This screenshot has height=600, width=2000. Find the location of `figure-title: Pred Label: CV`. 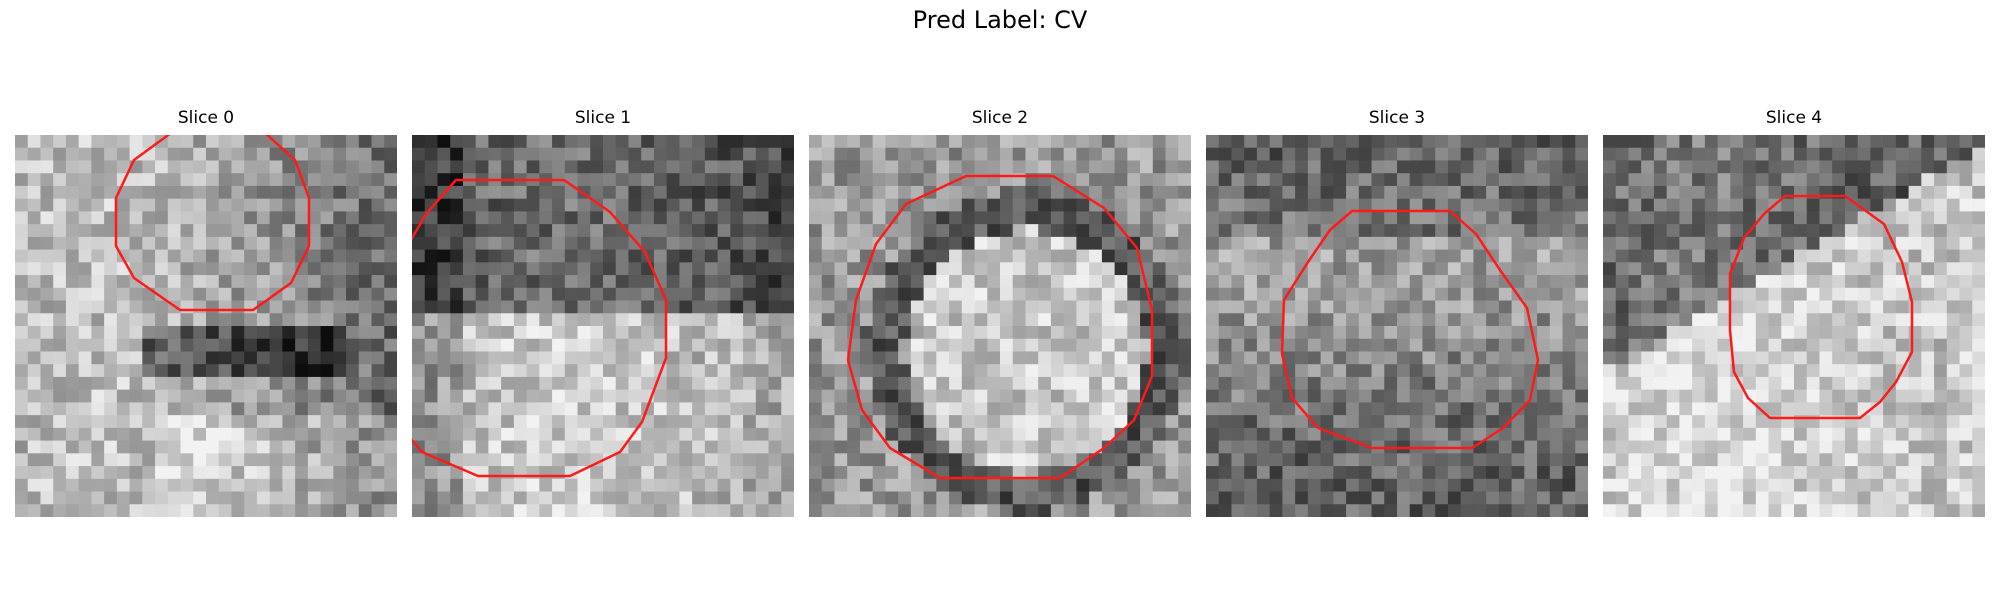

figure-title: Pred Label: CV is located at coordinates (1000, 20).